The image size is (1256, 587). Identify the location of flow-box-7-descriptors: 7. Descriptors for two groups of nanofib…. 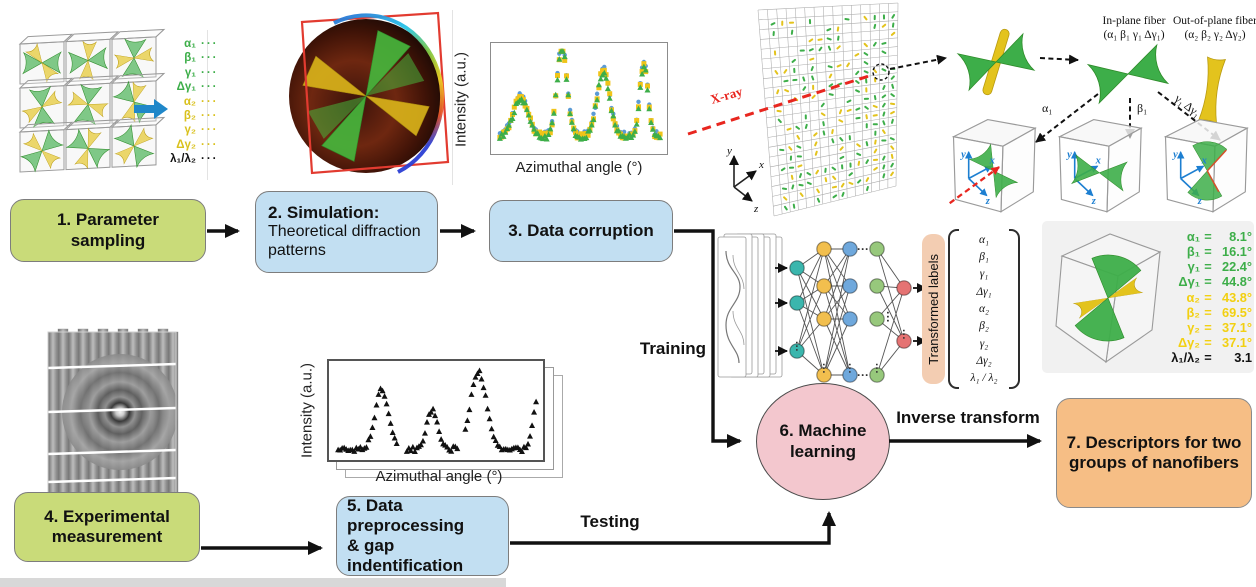
(1154, 453).